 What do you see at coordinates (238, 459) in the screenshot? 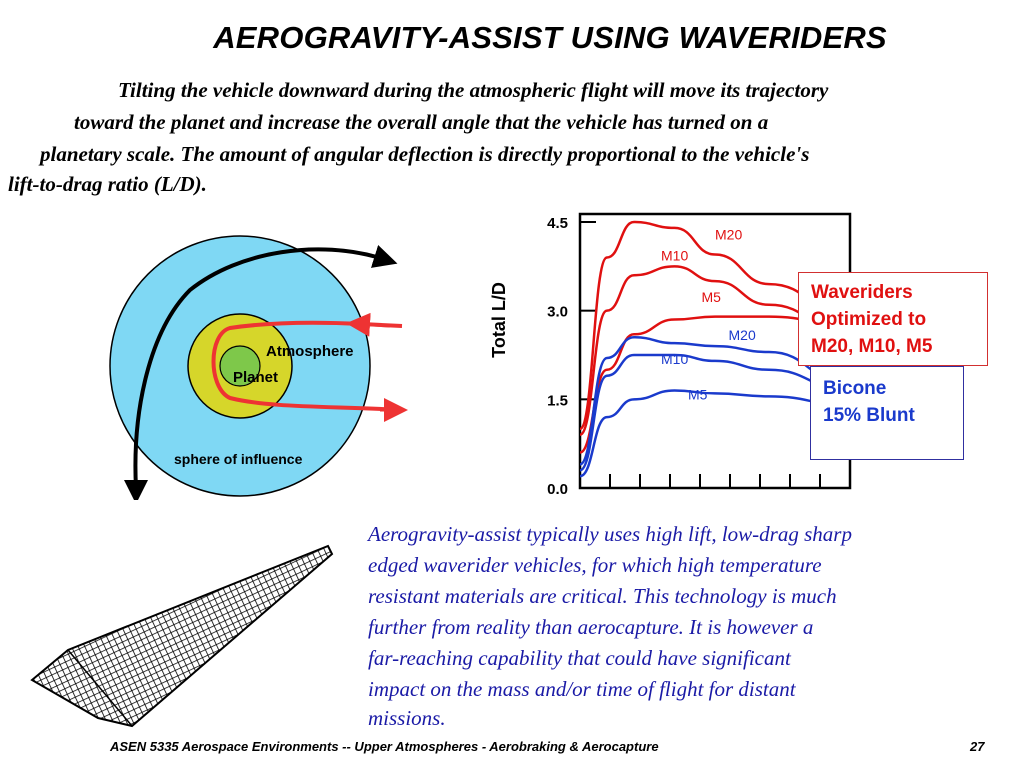
I see `sphere-of-influence-label: sphere of influence` at bounding box center [238, 459].